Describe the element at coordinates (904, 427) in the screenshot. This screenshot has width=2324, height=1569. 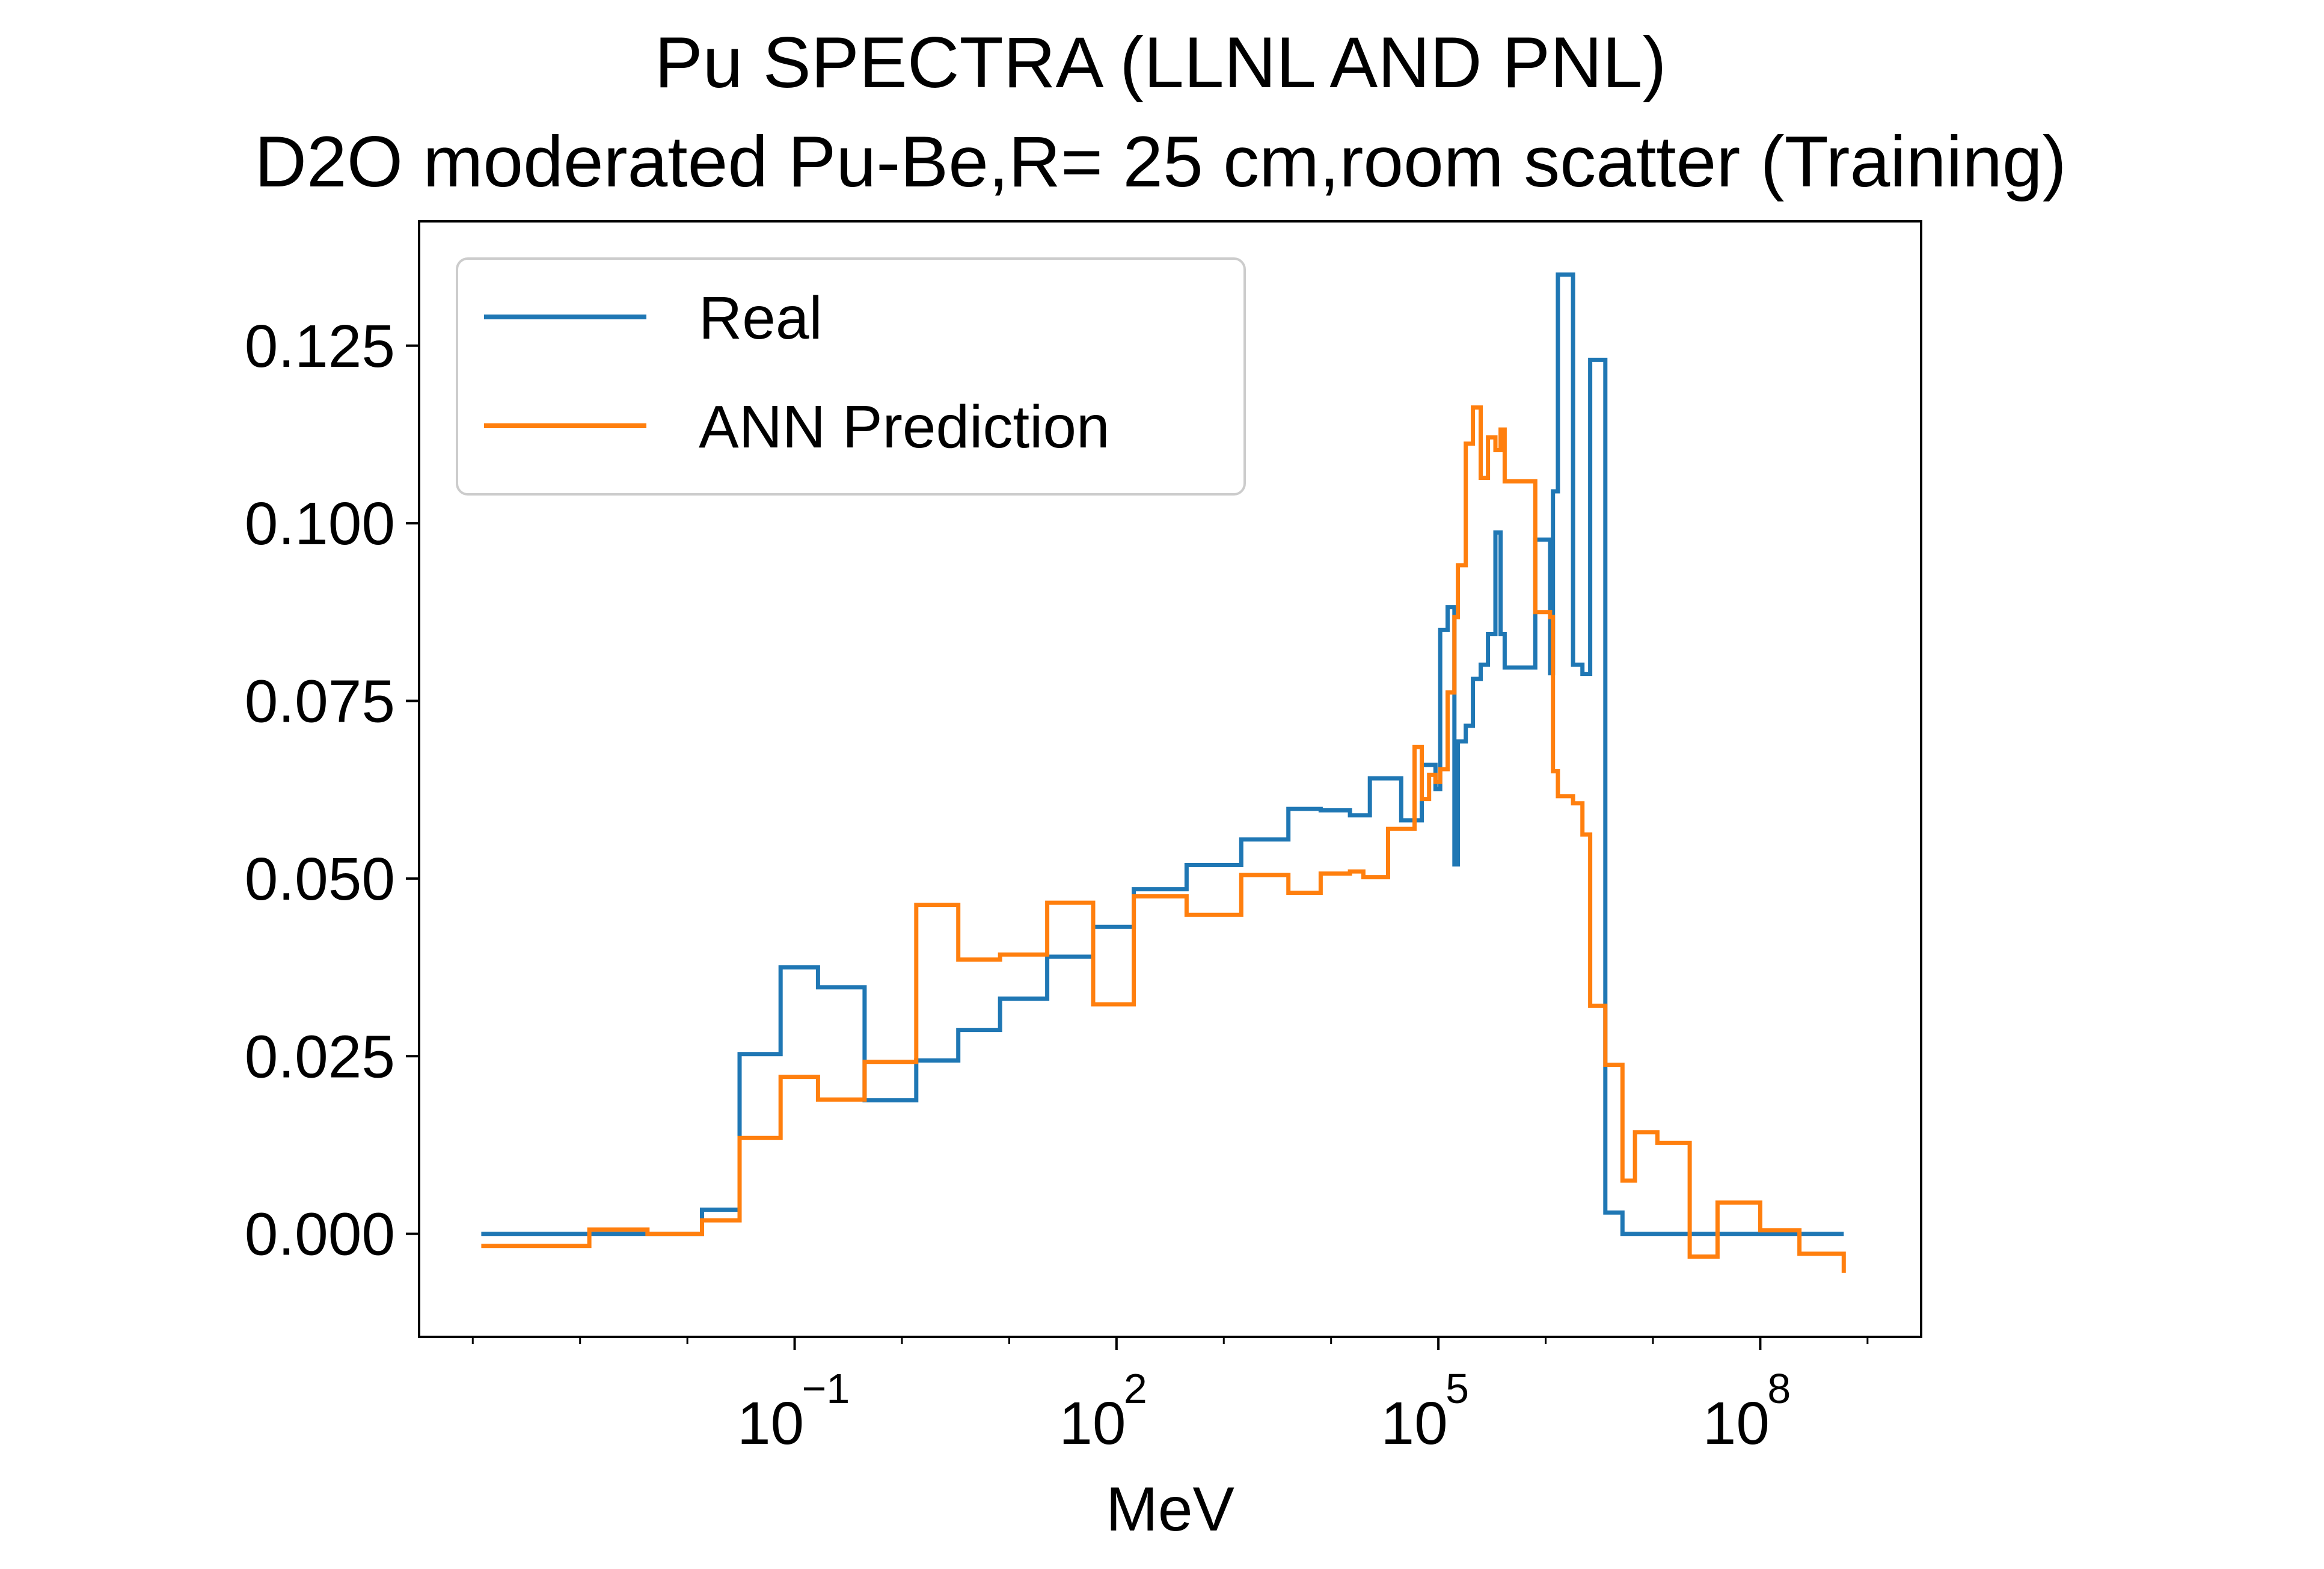
I see `legend-label-ann-prediction: ANN Prediction` at that location.